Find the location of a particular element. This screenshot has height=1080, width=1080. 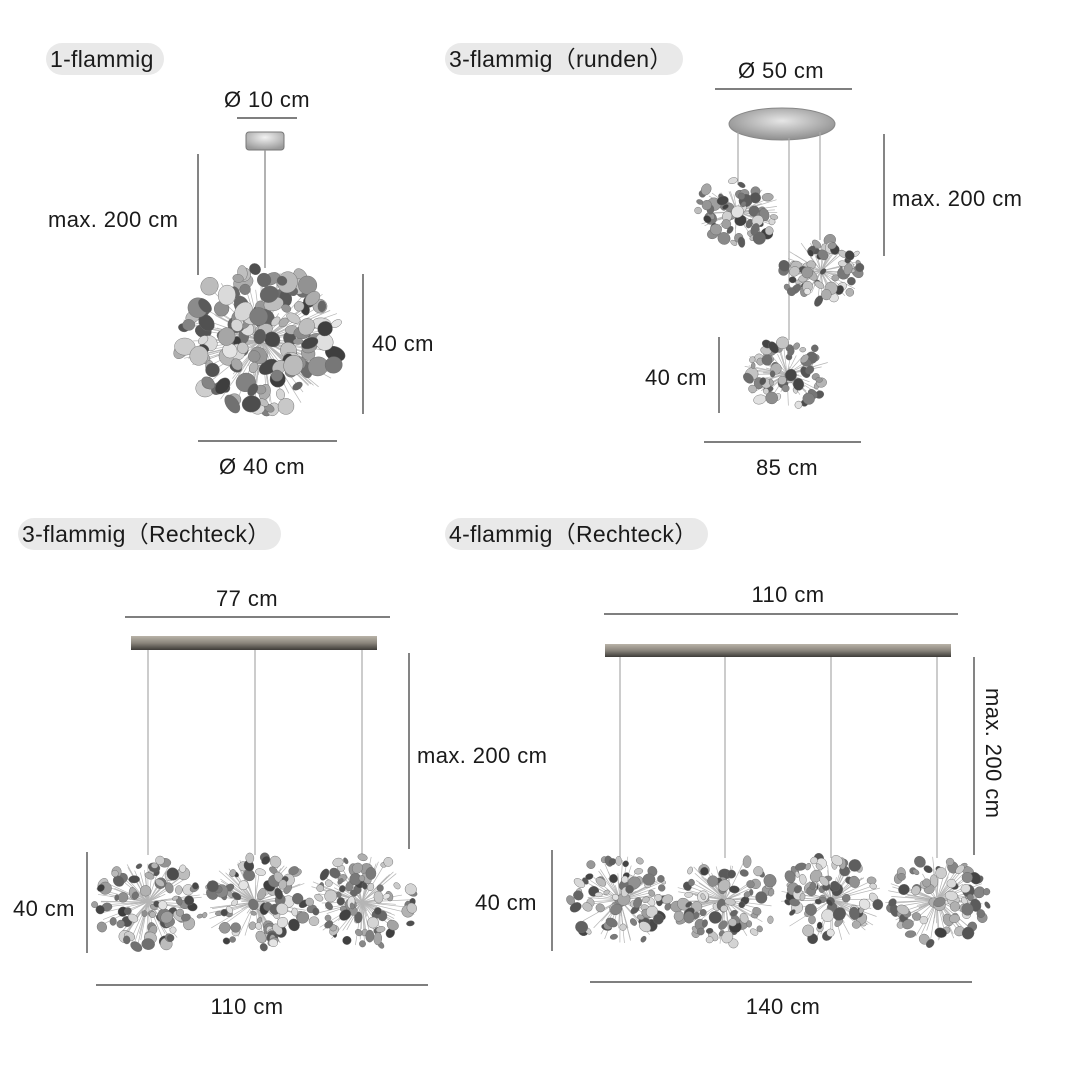

dim-max-height-3: max. 200 cm is located at coordinates (482, 755).